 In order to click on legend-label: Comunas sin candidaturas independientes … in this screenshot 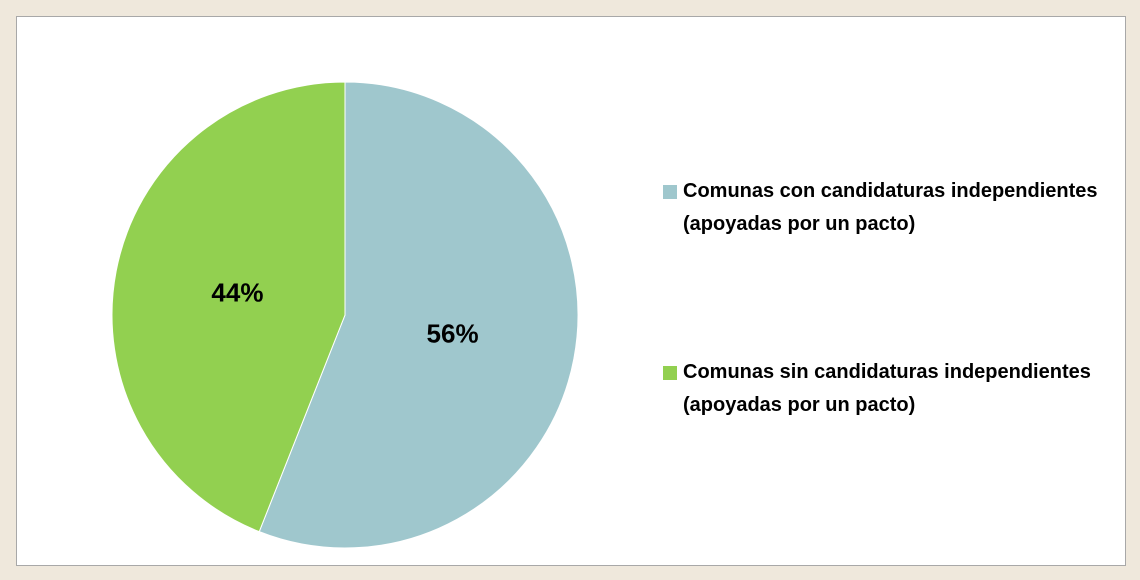, I will do `click(887, 388)`.